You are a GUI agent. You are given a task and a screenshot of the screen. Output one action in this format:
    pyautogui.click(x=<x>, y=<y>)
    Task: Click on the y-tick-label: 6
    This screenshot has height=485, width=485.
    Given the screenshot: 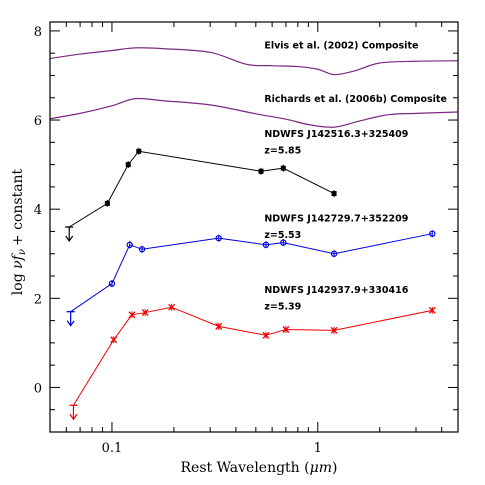 What is the action you would take?
    pyautogui.click(x=38, y=121)
    